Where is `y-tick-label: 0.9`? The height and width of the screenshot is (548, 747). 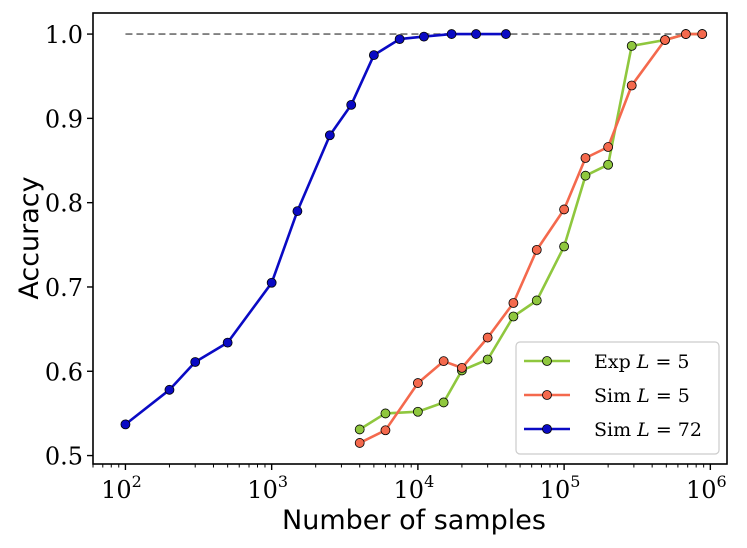 y-tick-label: 0.9 is located at coordinates (64, 119).